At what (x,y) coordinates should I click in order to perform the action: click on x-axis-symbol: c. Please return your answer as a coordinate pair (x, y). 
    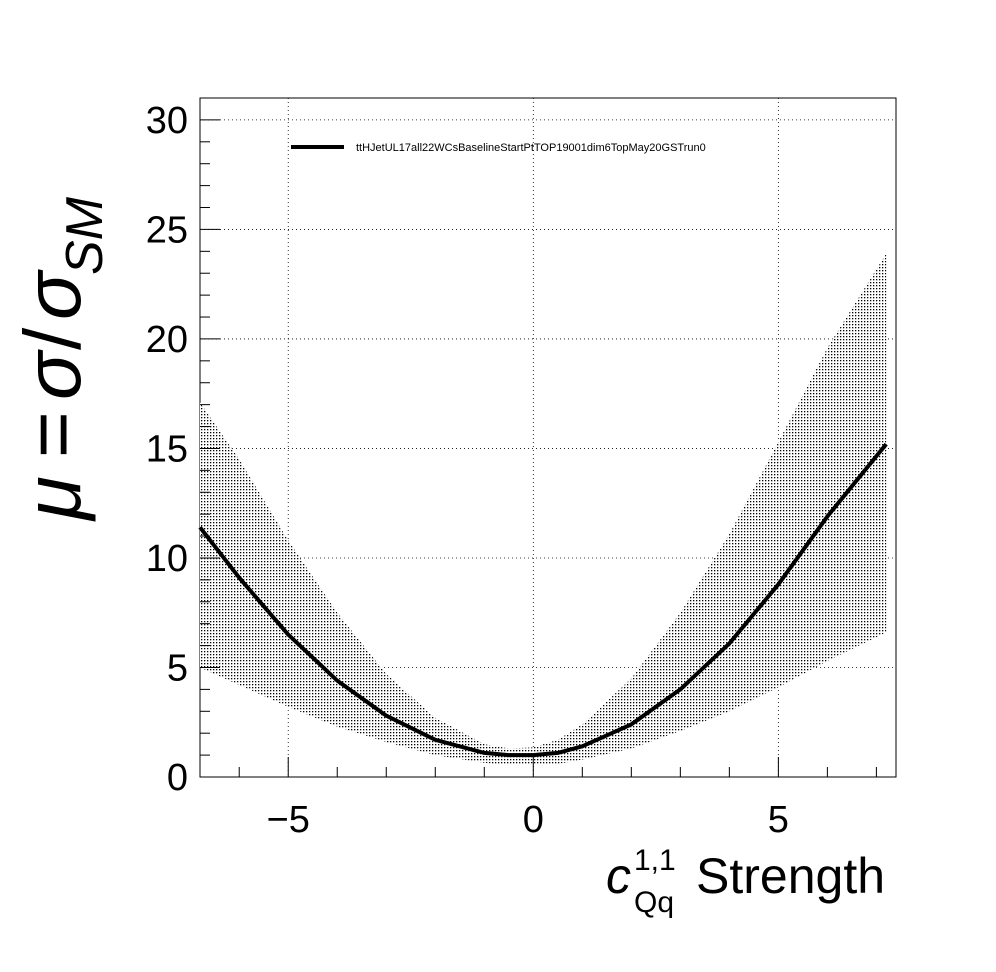
    Looking at the image, I should click on (618, 876).